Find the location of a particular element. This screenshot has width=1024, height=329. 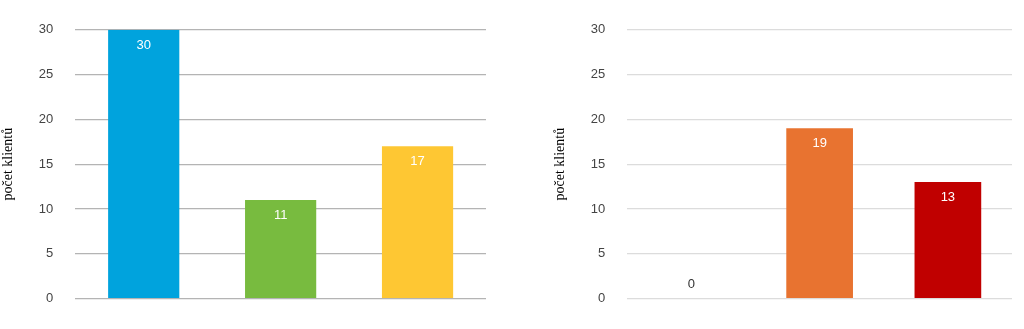

data-label: 17 is located at coordinates (417, 161).